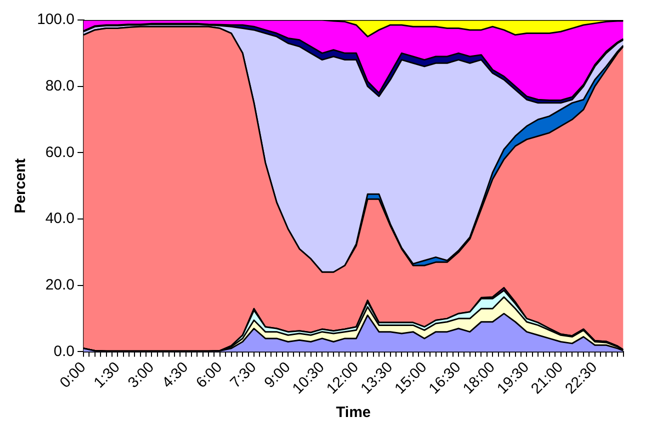 Image resolution: width=646 pixels, height=434 pixels. What do you see at coordinates (353, 413) in the screenshot?
I see `x-axis-title: Time` at bounding box center [353, 413].